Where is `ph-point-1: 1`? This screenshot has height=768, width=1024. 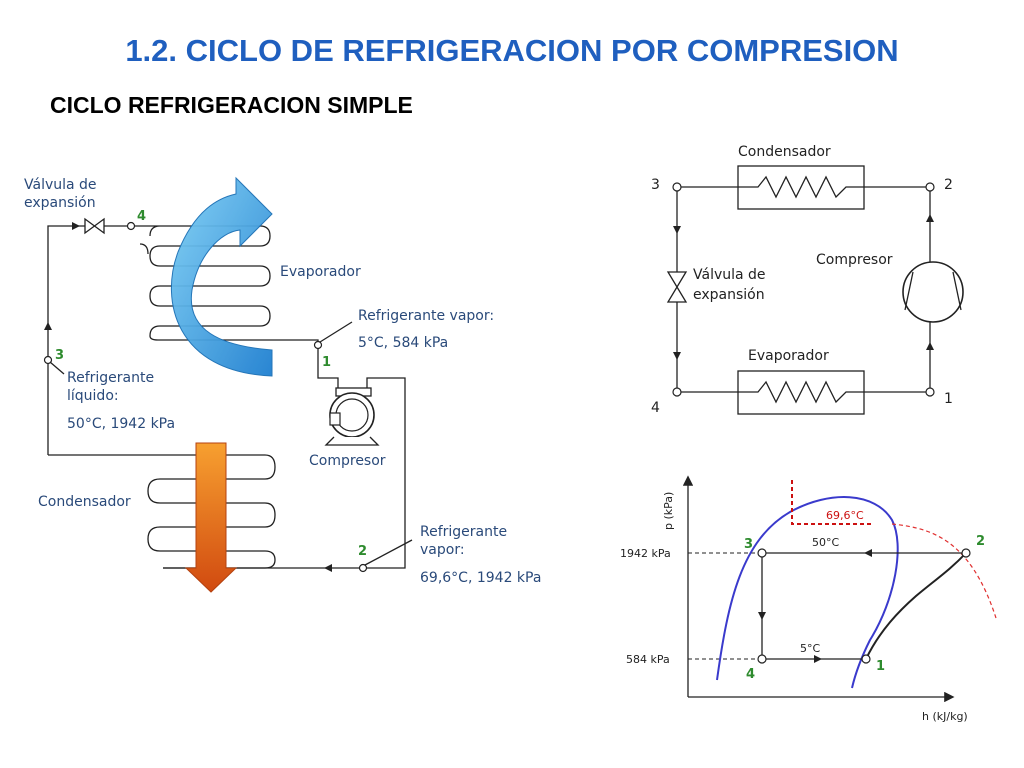 ph-point-1: 1 is located at coordinates (880, 666).